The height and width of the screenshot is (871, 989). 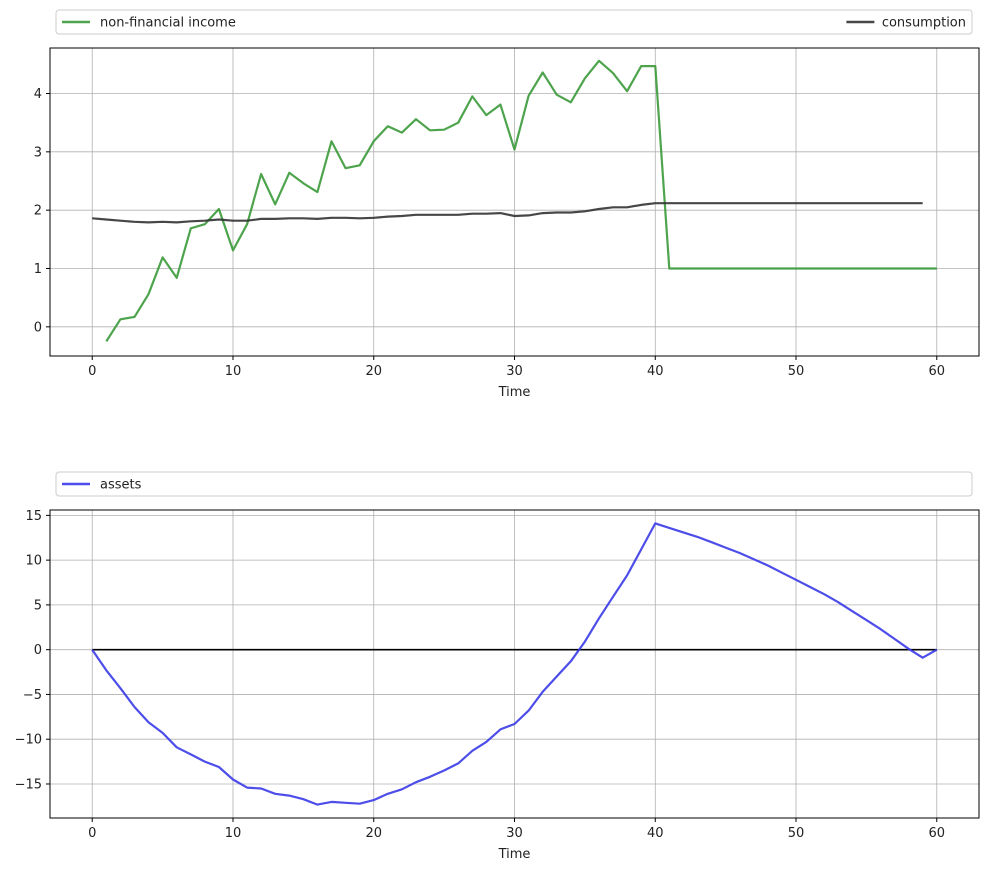 I want to click on y-tick-label: 5, so click(x=38, y=605).